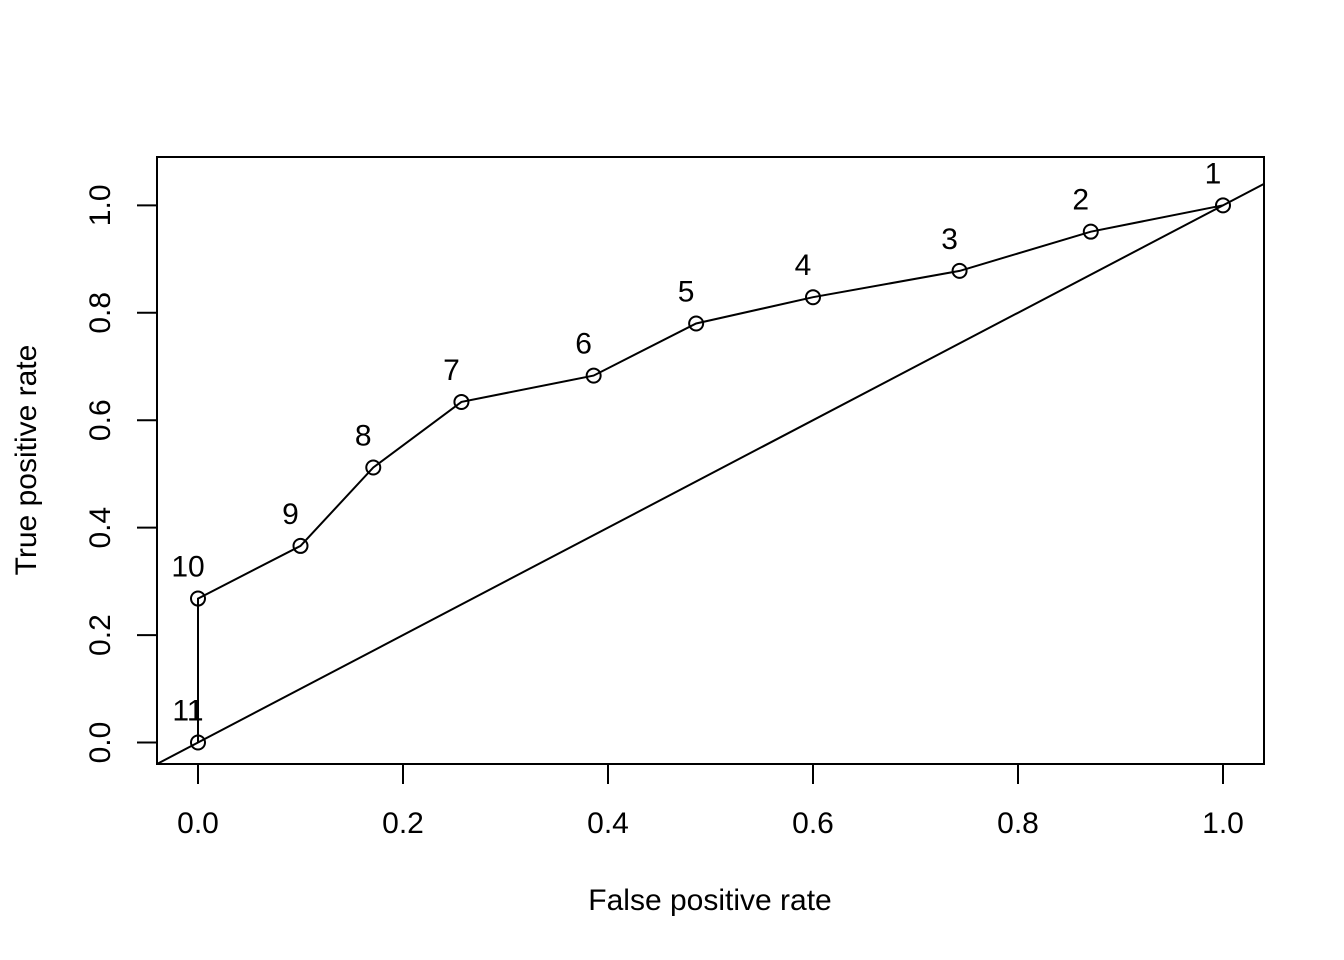 This screenshot has width=1344, height=960. Describe the element at coordinates (803, 265) in the screenshot. I see `roc-point-label-4: 4` at that location.